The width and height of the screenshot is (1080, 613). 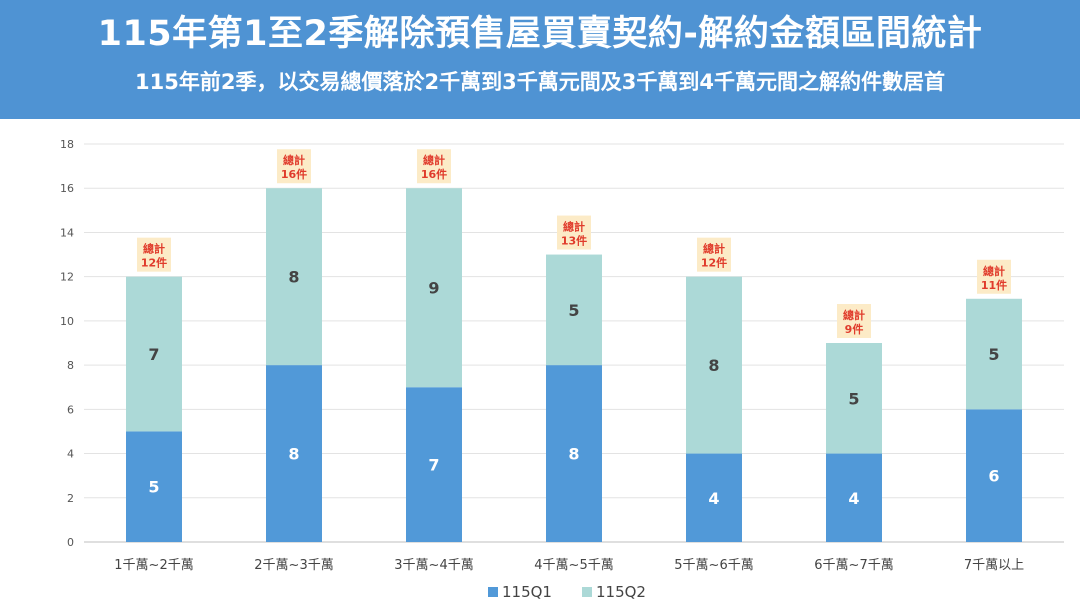 I want to click on total-value: 11件, so click(x=994, y=285).